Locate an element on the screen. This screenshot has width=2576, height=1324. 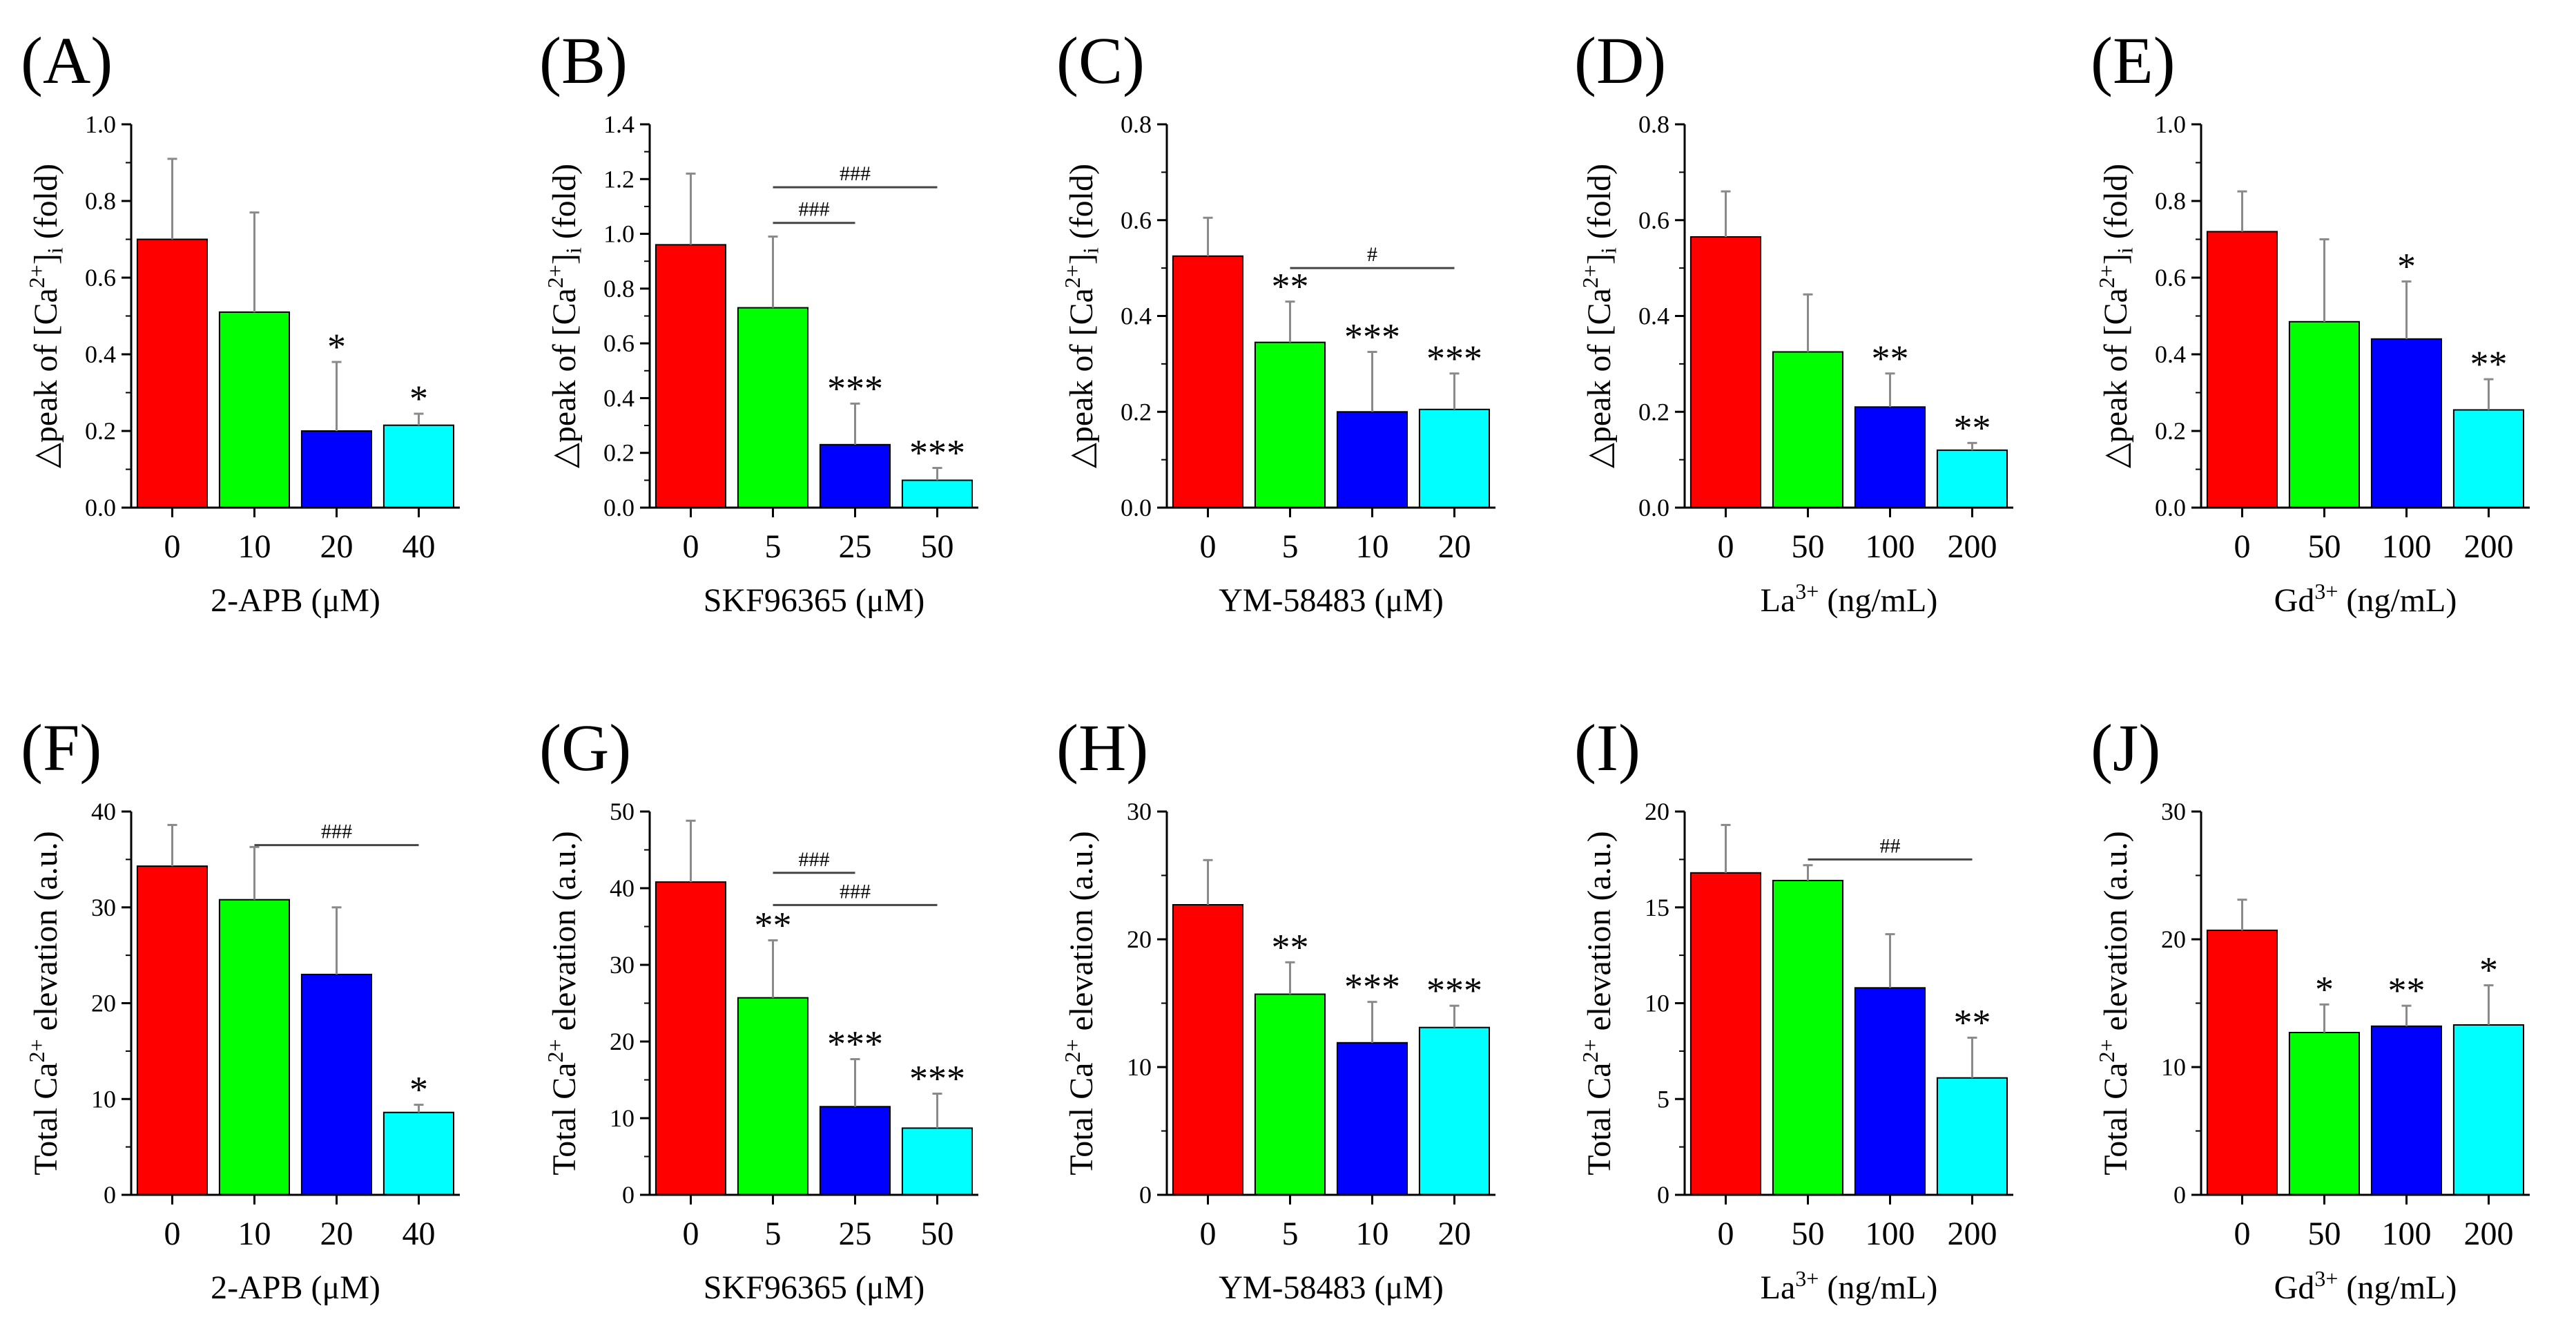
panel-label: (H) is located at coordinates (1102, 748).